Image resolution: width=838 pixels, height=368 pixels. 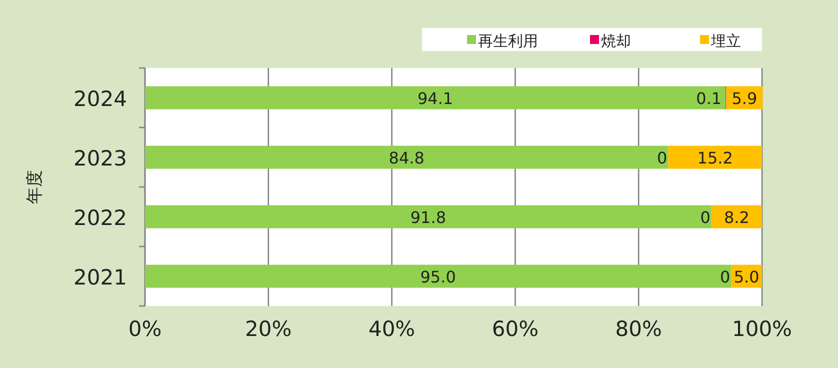 I want to click on legend-label: 埋立, so click(x=725, y=41).